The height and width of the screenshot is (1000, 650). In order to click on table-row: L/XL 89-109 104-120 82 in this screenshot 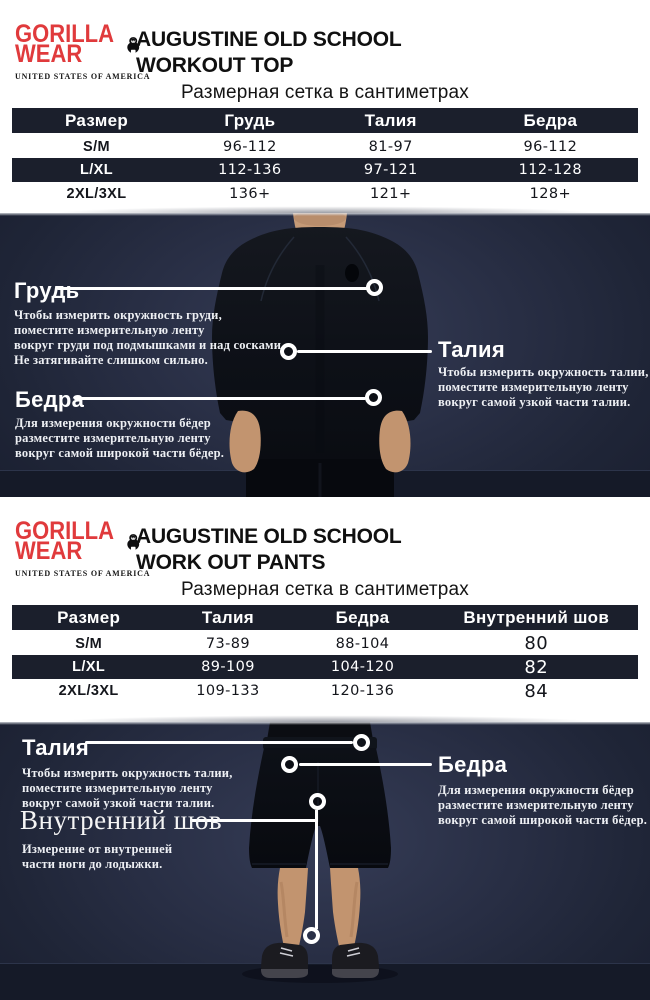, I will do `click(325, 667)`.